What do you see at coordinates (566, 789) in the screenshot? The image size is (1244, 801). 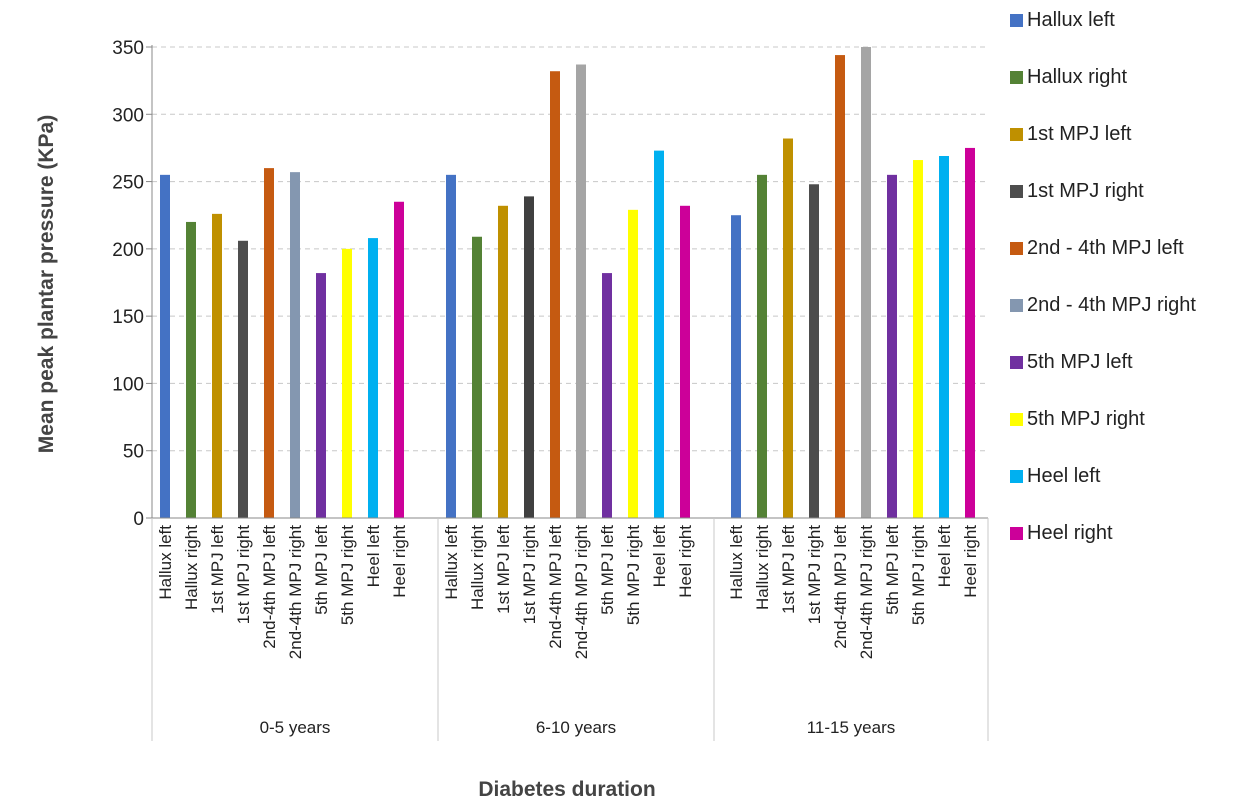 I see `x-axis-title: Diabetes duration` at bounding box center [566, 789].